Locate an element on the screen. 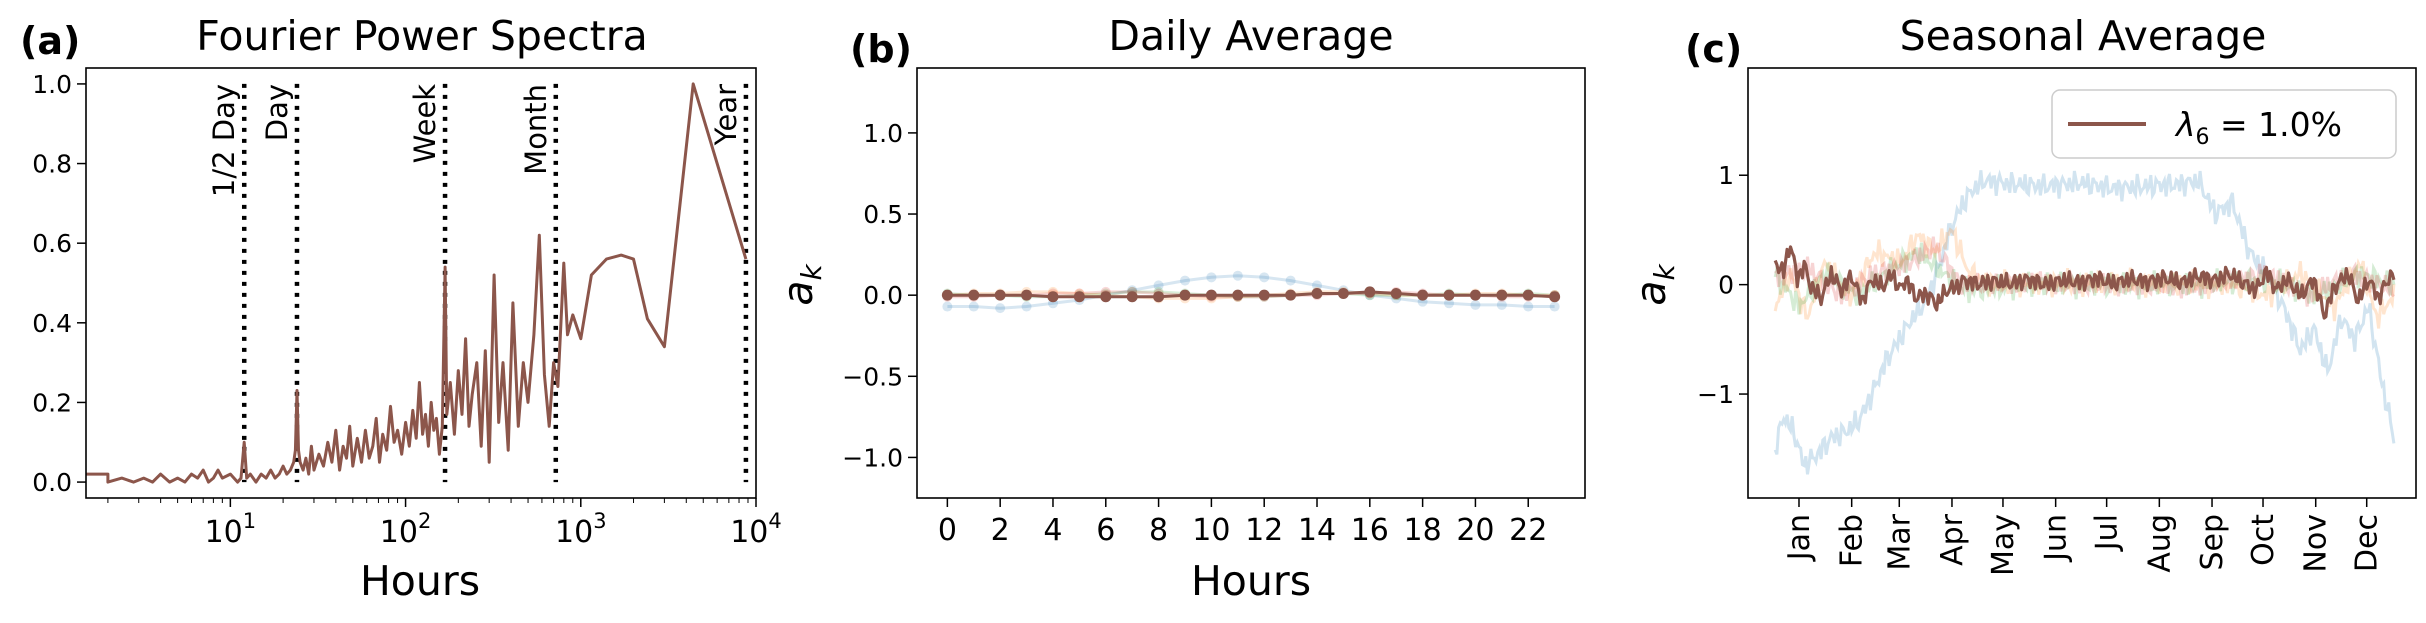 This screenshot has height=623, width=2426. panel-b-ytick-label: −1.0 is located at coordinates (872, 457).